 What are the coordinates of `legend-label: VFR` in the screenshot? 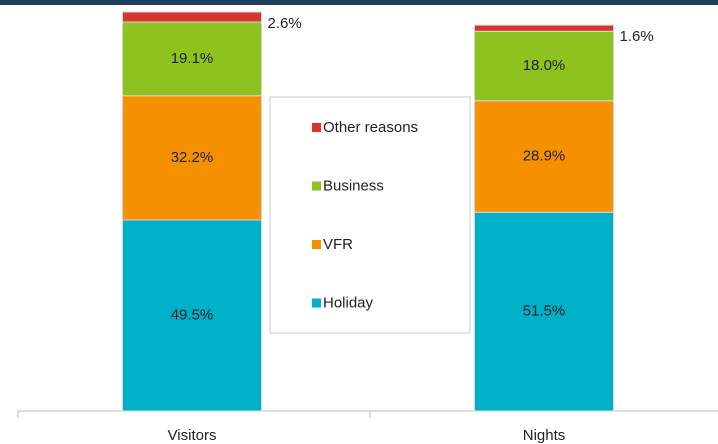 It's located at (338, 244).